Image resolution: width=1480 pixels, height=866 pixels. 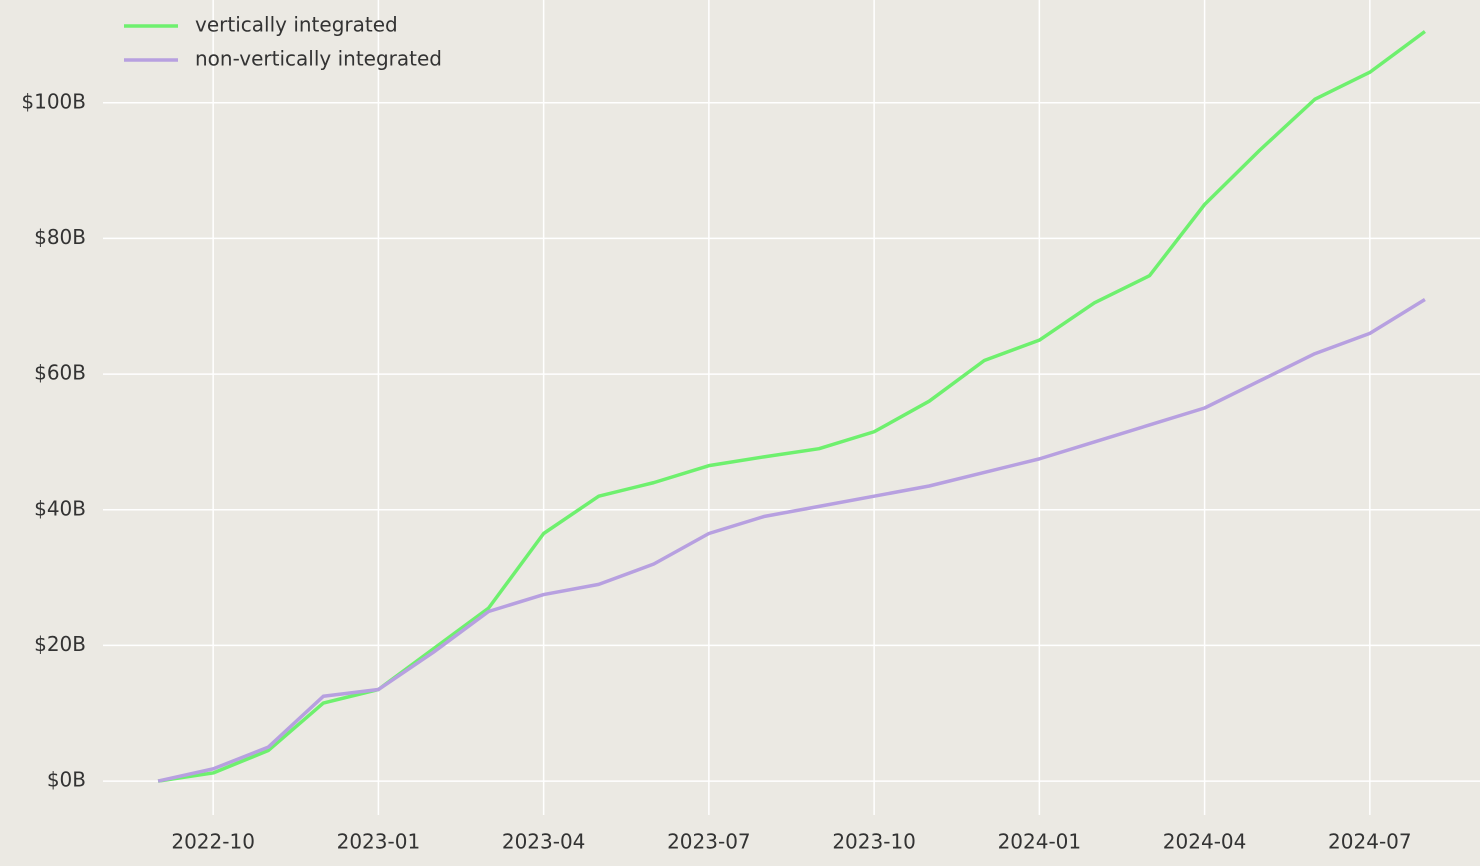 I want to click on y-tick-label: $40B, so click(x=60, y=508).